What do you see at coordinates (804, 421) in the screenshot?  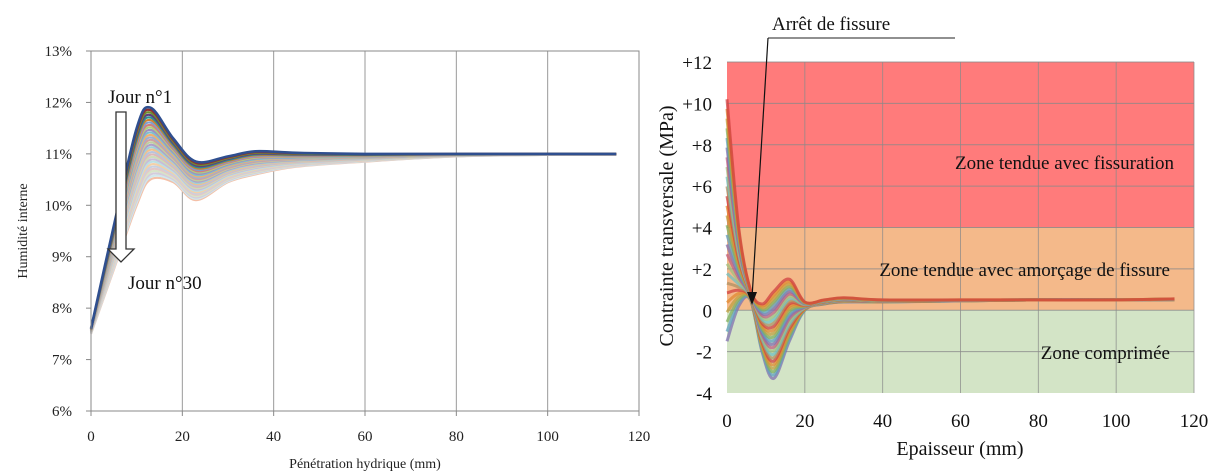 I see `right-x-tick-label: 20` at bounding box center [804, 421].